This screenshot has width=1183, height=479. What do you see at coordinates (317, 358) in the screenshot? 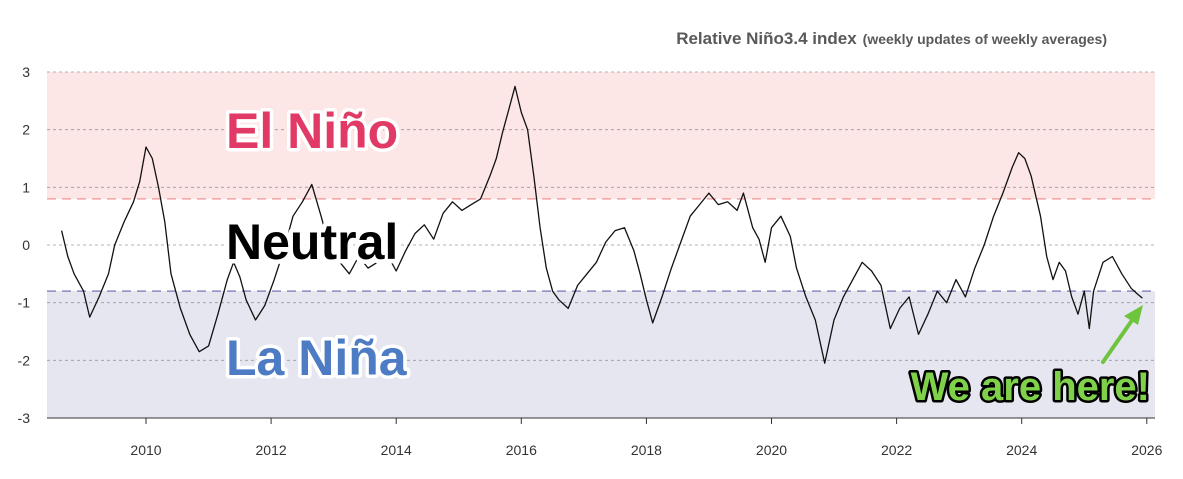
I see `la-nina-label: La Niña` at bounding box center [317, 358].